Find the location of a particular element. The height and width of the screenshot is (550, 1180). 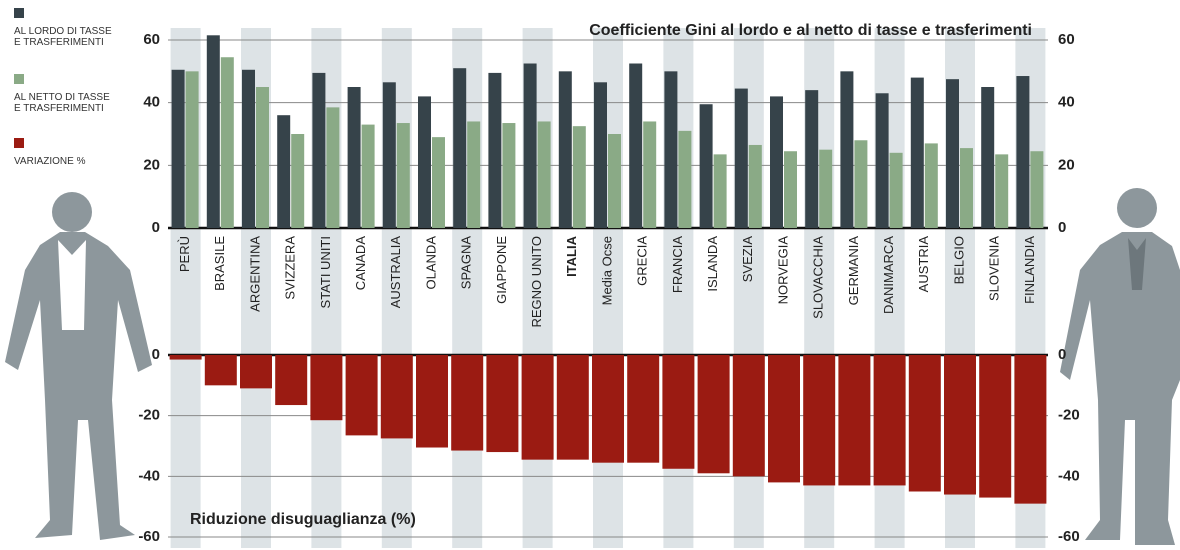

x-tick-label: SVEZIA is located at coordinates (747, 259).